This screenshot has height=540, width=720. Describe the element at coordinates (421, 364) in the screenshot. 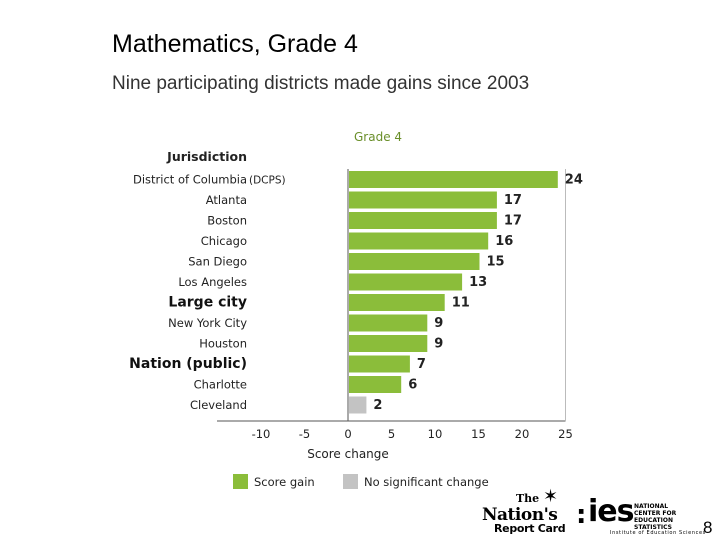

I see `bar-value-label: 7` at that location.